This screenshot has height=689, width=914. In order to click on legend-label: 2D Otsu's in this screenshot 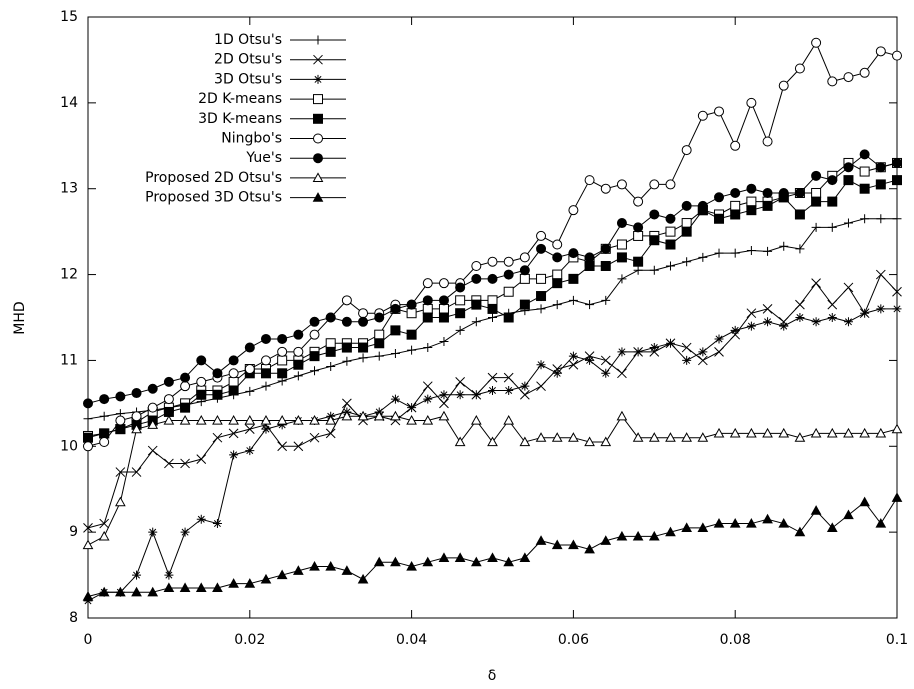, I will do `click(248, 60)`.